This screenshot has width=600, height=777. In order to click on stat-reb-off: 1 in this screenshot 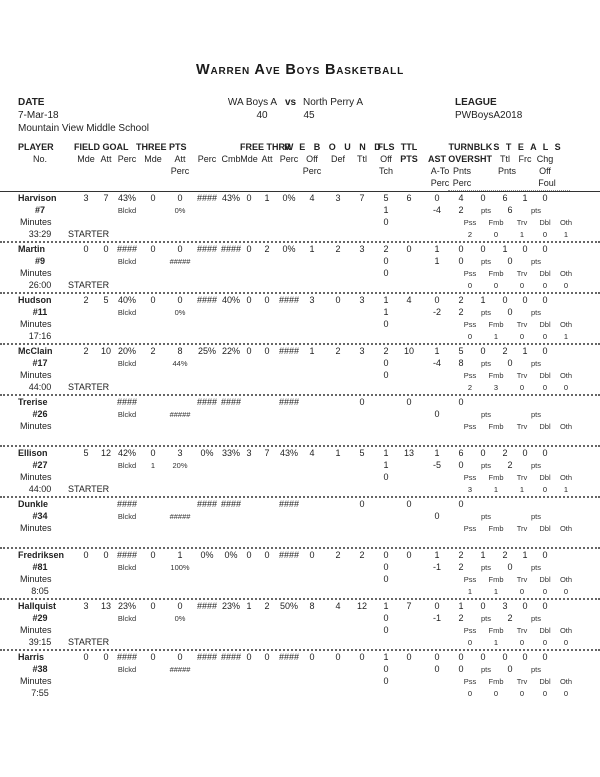, I will do `click(312, 351)`.